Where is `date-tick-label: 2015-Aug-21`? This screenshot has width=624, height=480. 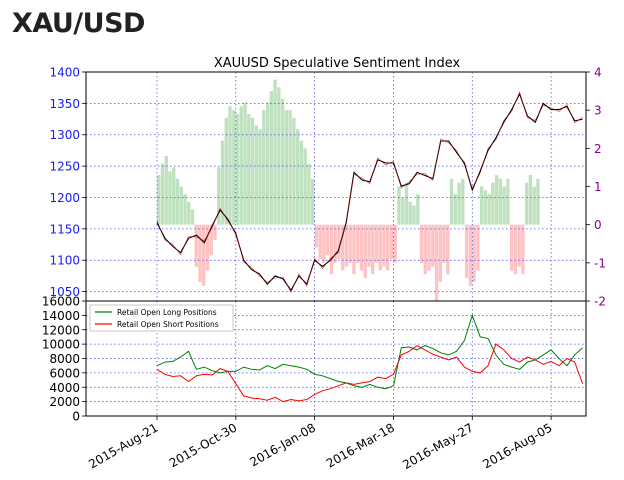 date-tick-label: 2015-Aug-21 is located at coordinates (123, 445).